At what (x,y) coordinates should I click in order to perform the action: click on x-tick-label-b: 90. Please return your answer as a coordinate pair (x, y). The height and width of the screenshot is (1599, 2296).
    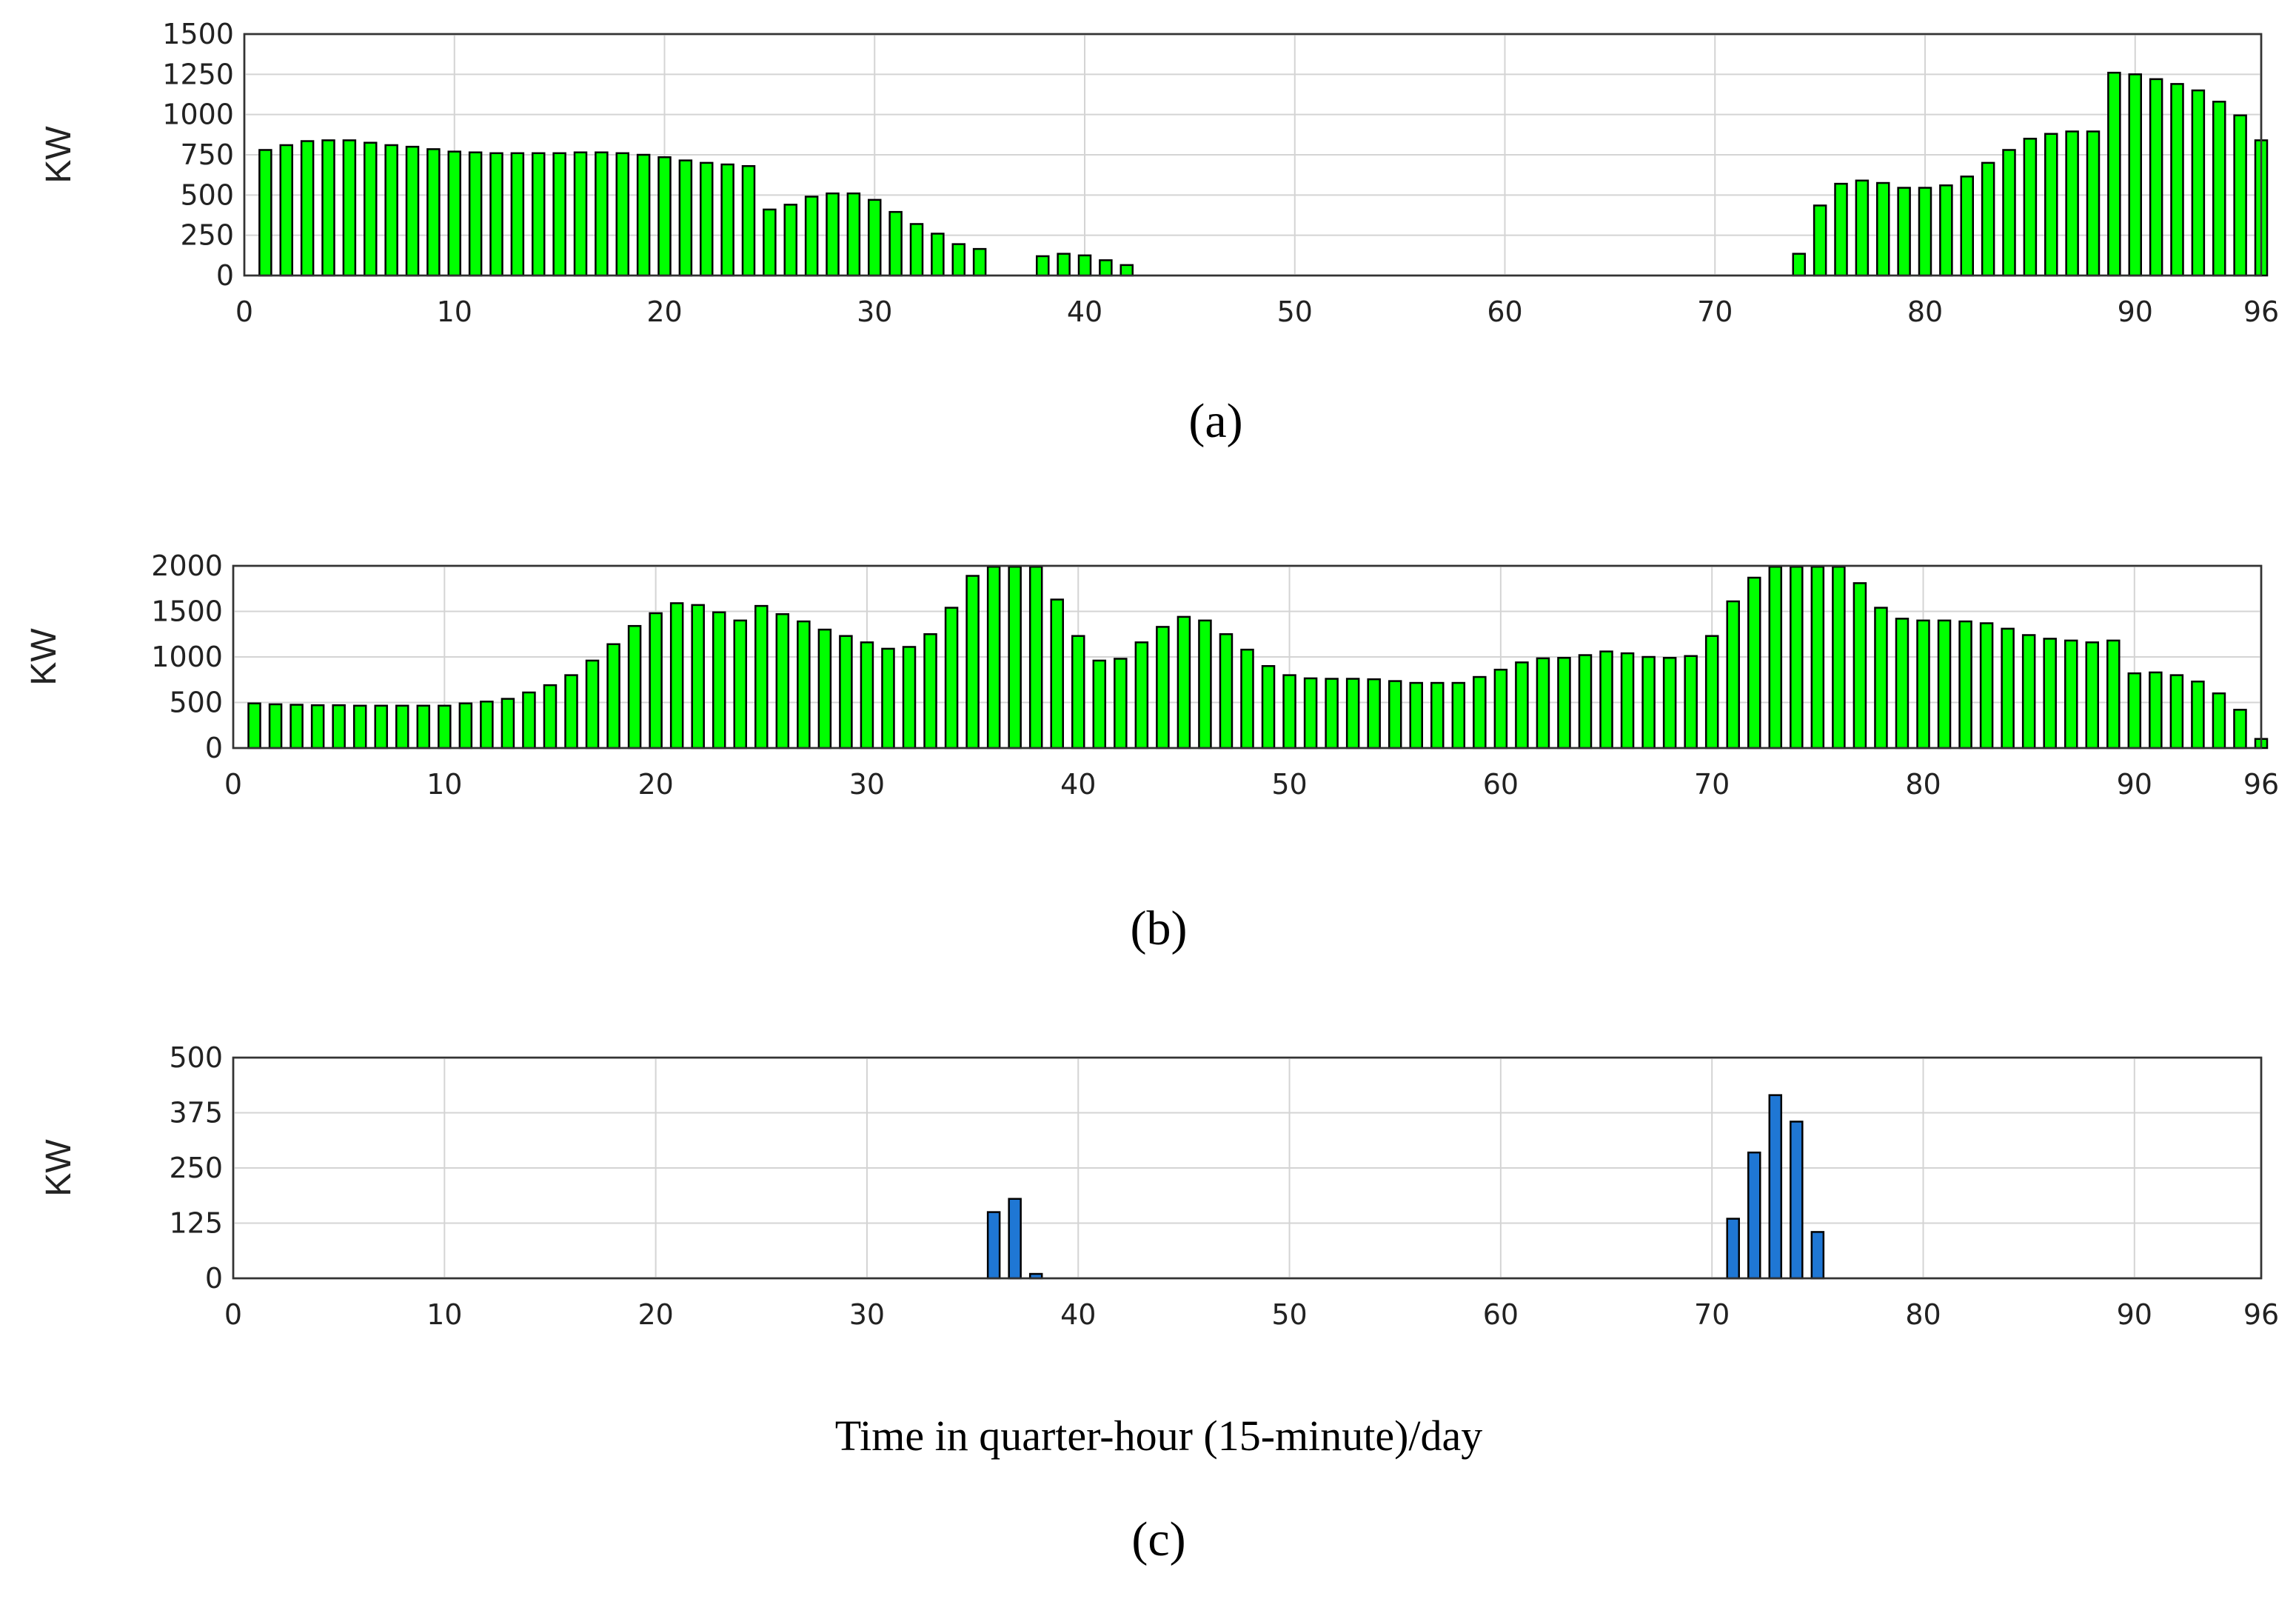
    Looking at the image, I should click on (2134, 784).